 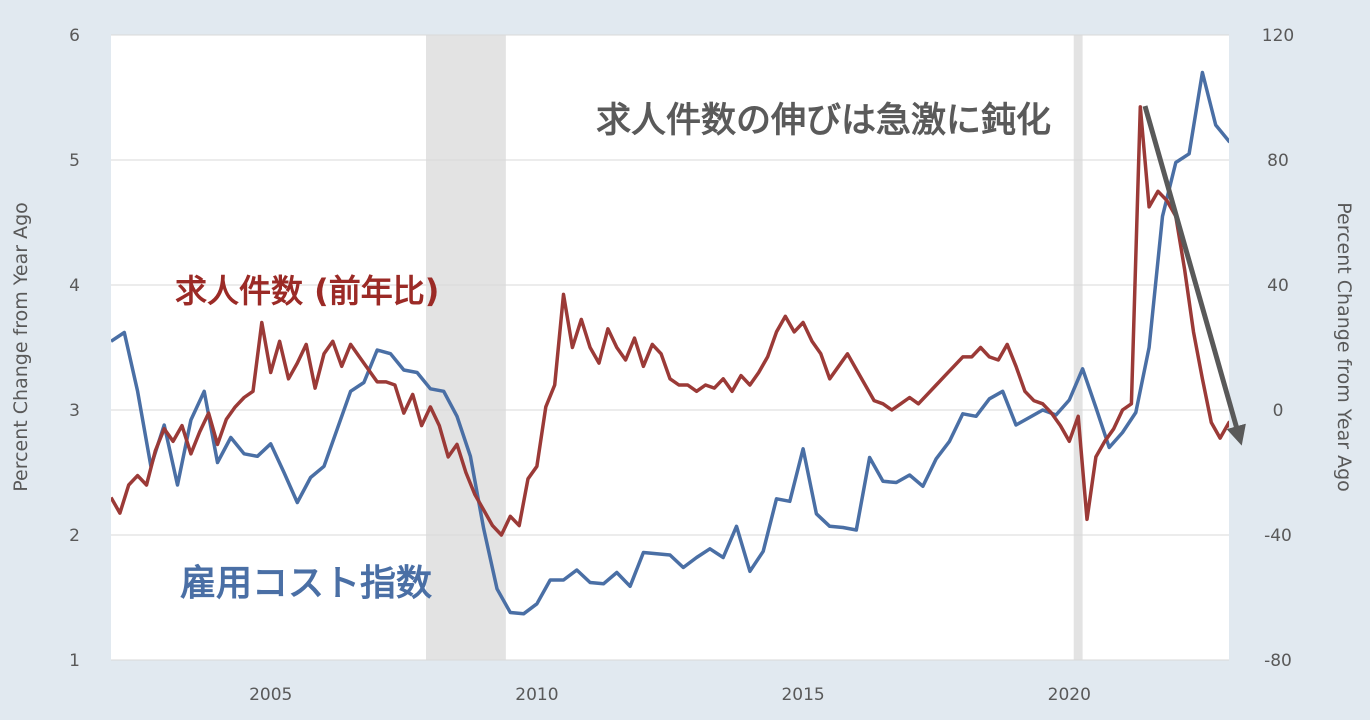 I want to click on left-tick-label: 2, so click(x=74, y=536).